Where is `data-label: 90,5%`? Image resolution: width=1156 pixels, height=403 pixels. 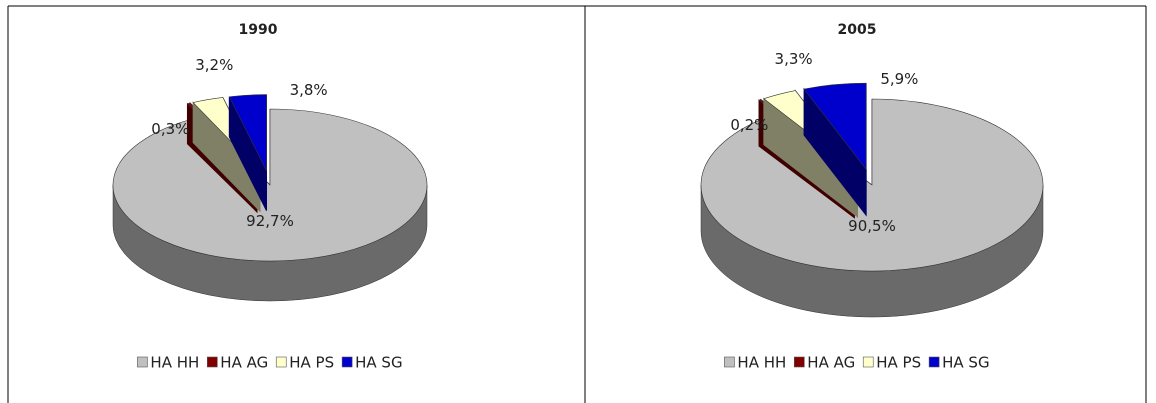 data-label: 90,5% is located at coordinates (872, 226).